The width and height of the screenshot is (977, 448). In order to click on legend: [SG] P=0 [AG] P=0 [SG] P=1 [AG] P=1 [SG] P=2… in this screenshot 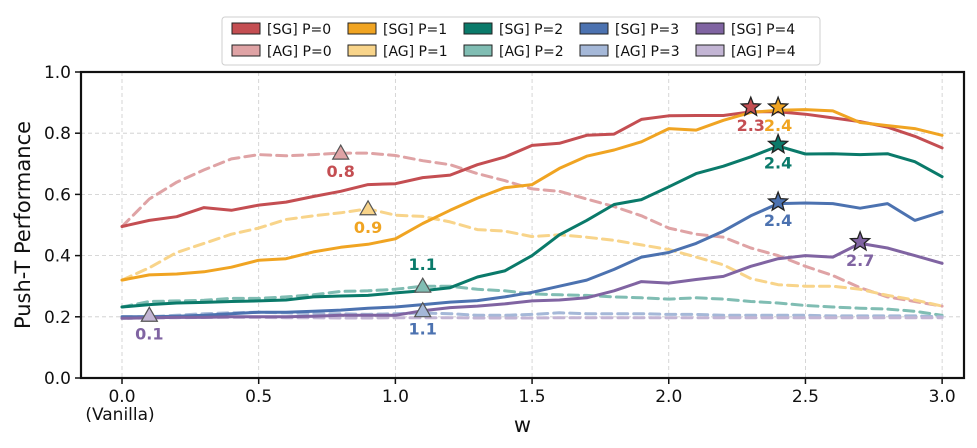, I will do `click(521, 41)`.